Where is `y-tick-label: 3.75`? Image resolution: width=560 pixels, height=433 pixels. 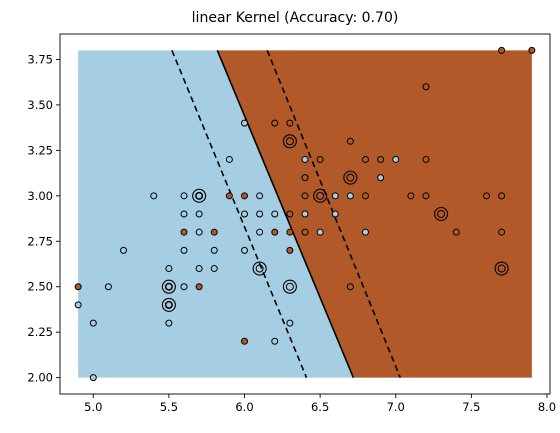
y-tick-label: 3.75 is located at coordinates (40, 59).